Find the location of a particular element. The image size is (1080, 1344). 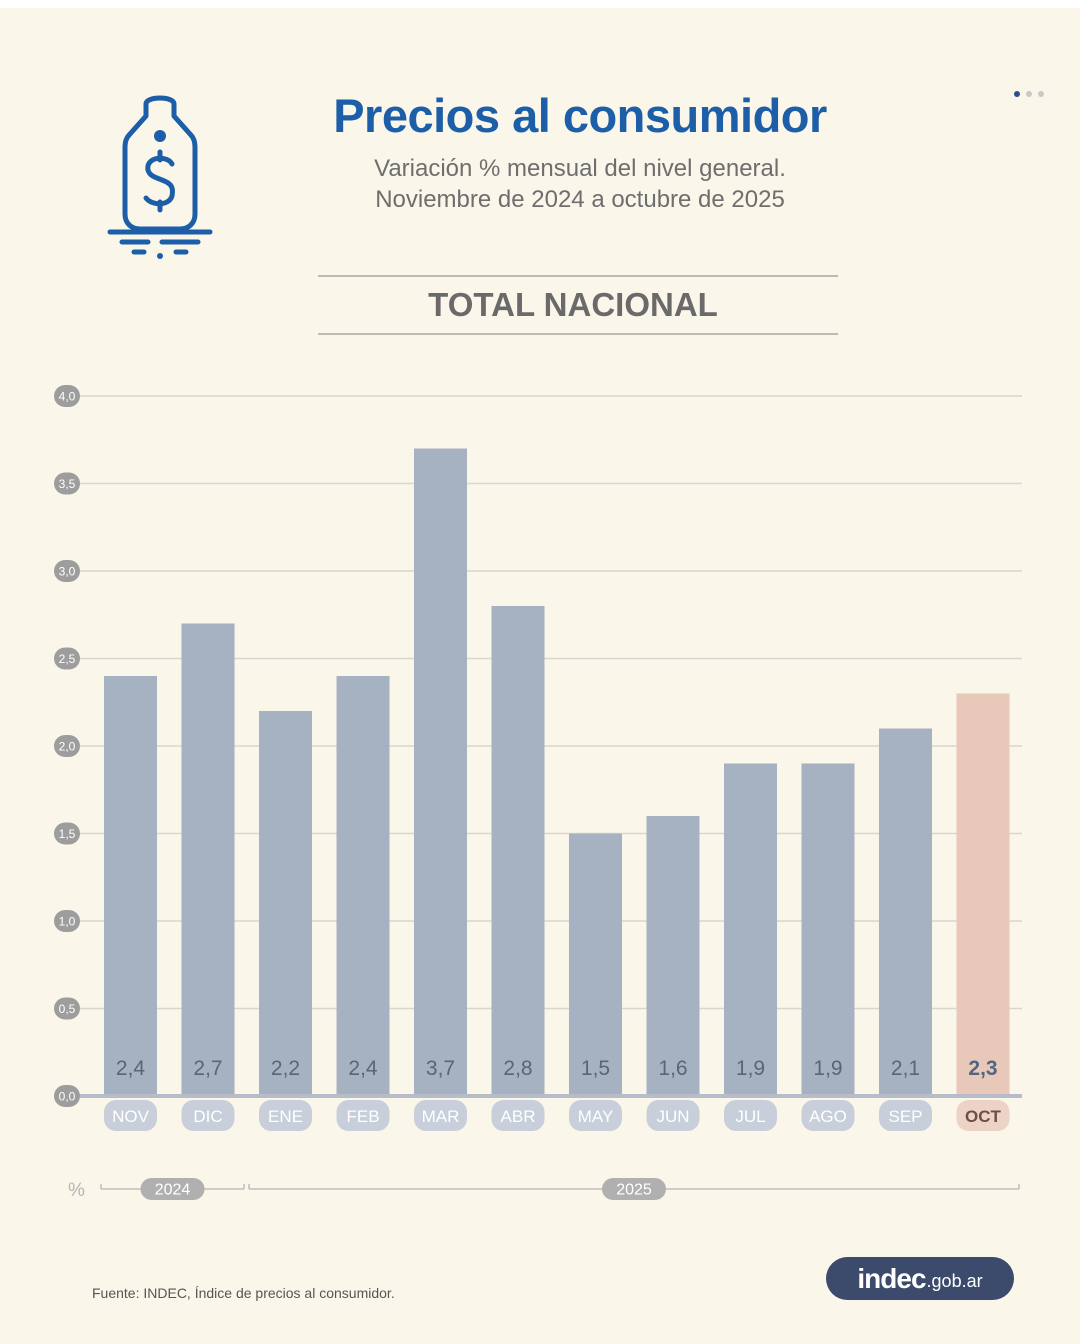

bar-value-label: 3,7 is located at coordinates (440, 1068).